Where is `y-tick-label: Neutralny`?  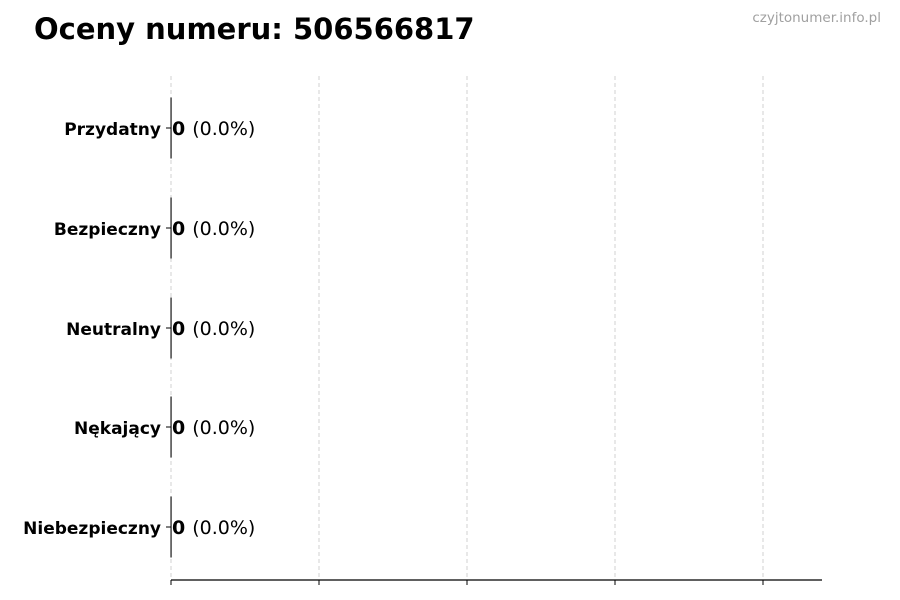 y-tick-label: Neutralny is located at coordinates (113, 330).